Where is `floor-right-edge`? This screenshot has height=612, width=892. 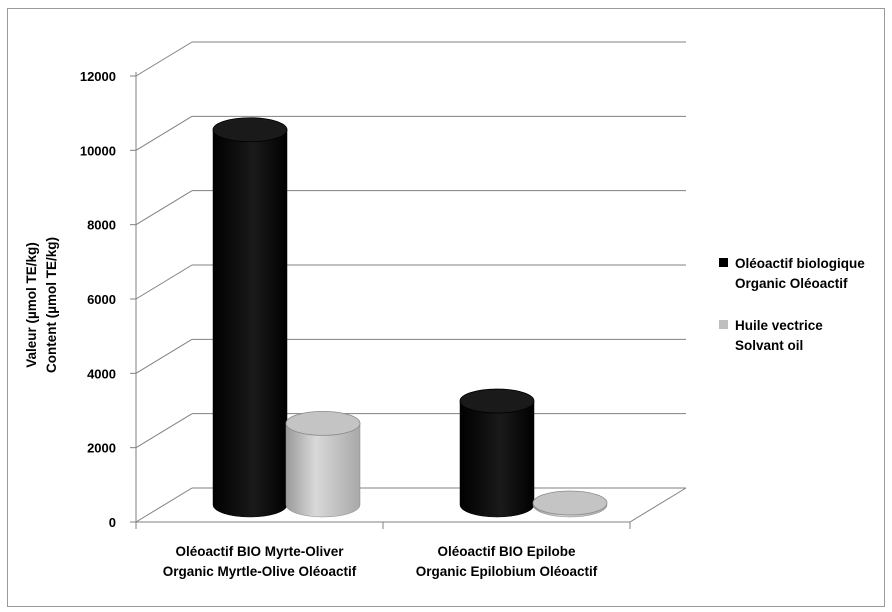
floor-right-edge is located at coordinates (658, 505).